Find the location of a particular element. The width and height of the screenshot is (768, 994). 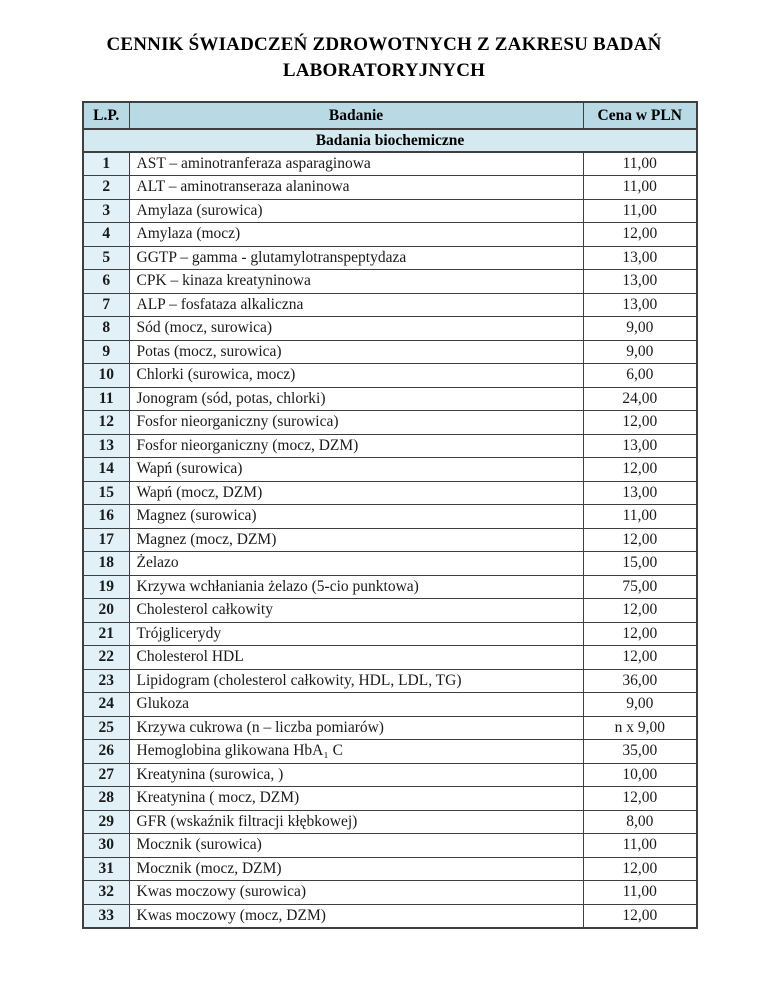

table-row: 27 Kreatynina (surowica, ) 10,00 is located at coordinates (390, 774).